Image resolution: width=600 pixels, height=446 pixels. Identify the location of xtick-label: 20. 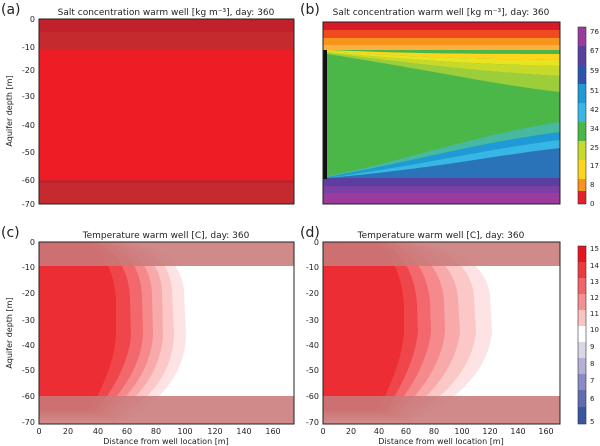
(351, 431).